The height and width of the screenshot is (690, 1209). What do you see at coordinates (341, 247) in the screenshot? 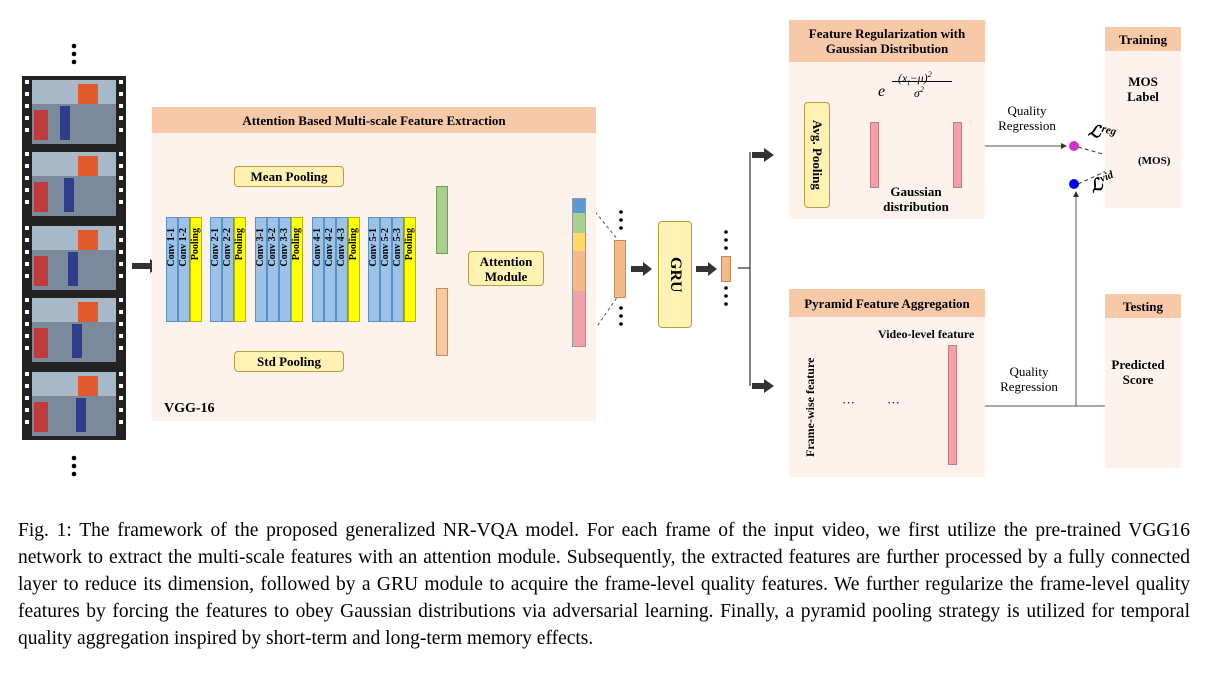
I see `layer-label: Conv 4-3` at bounding box center [341, 247].